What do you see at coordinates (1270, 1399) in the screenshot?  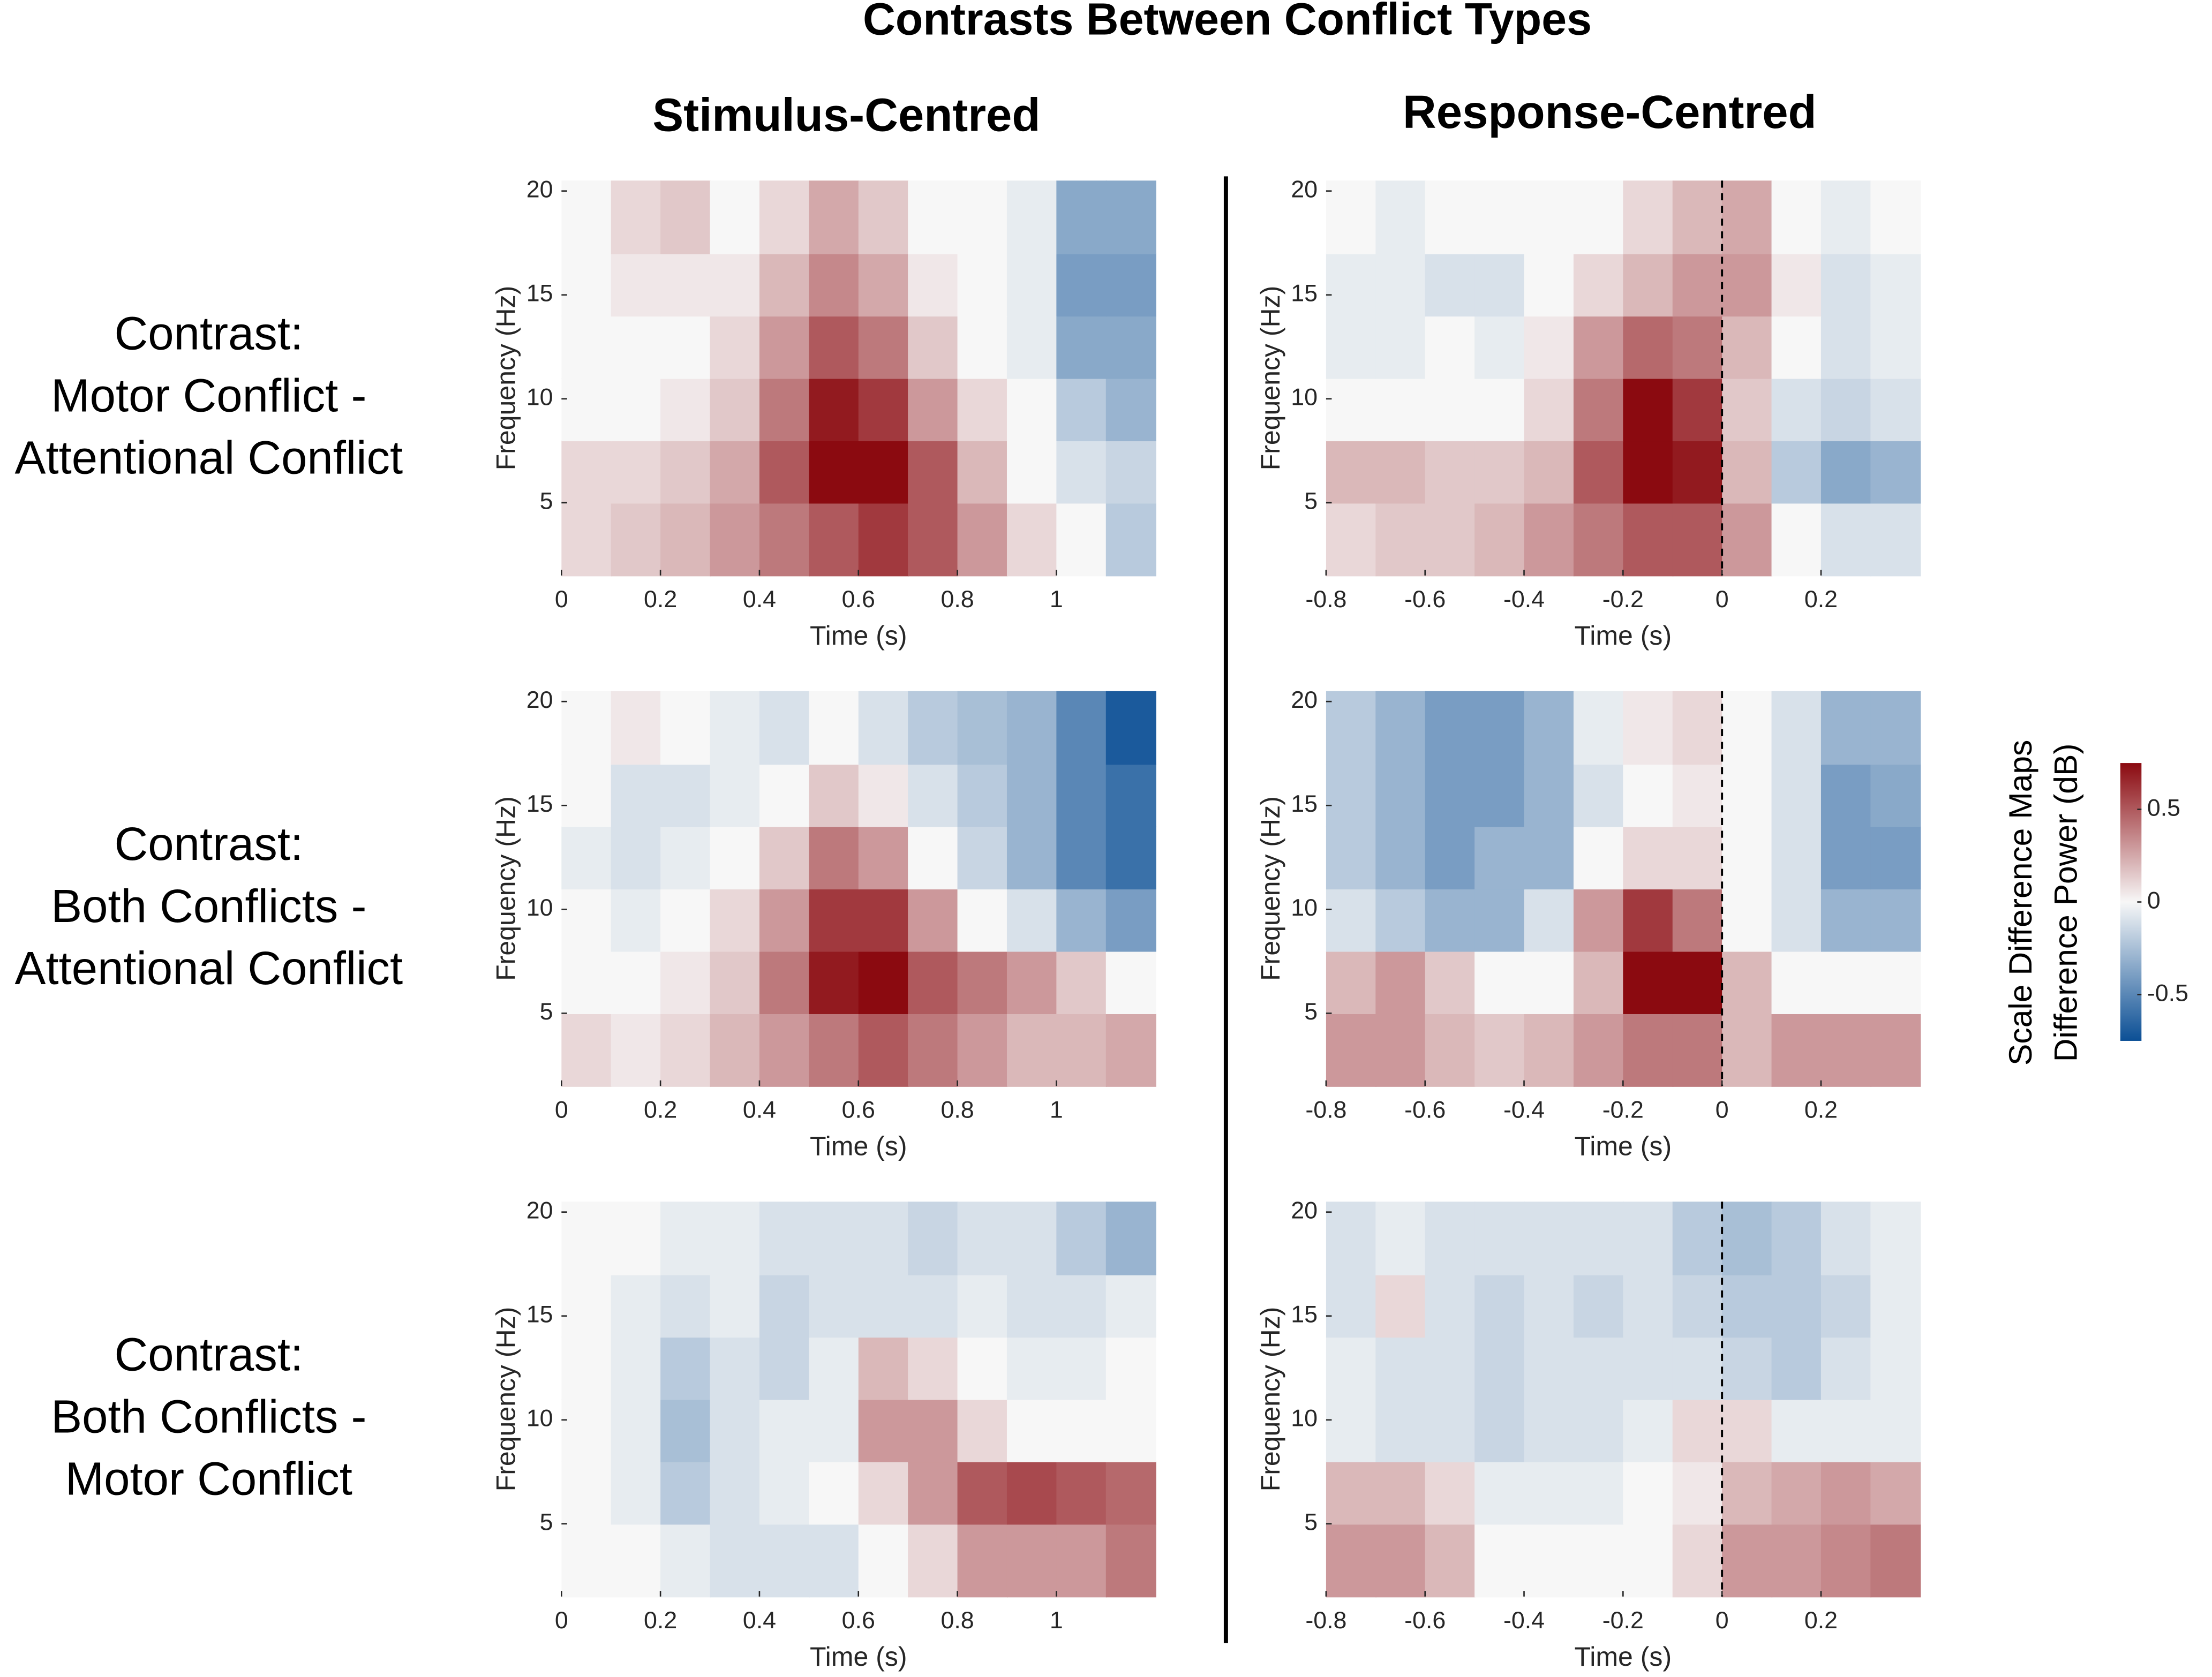 I see `y-axis-label: Frequency (Hz)` at bounding box center [1270, 1399].